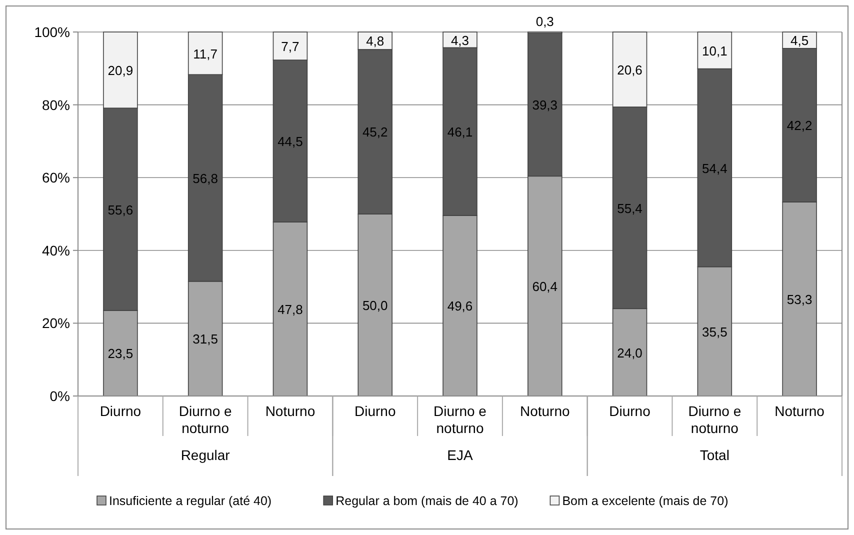  What do you see at coordinates (545, 21) in the screenshot?
I see `data-label: 0,3` at bounding box center [545, 21].